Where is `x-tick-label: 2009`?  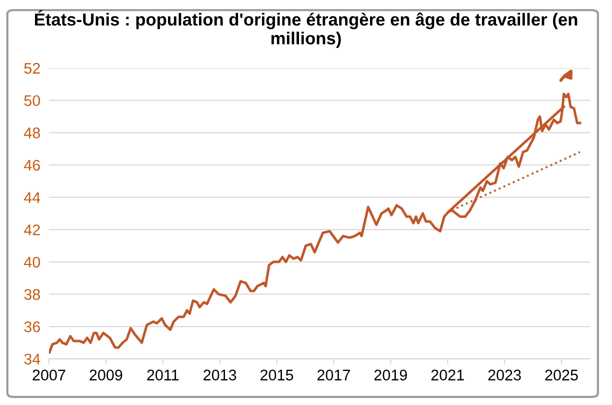
x-tick-label: 2009 is located at coordinates (106, 375).